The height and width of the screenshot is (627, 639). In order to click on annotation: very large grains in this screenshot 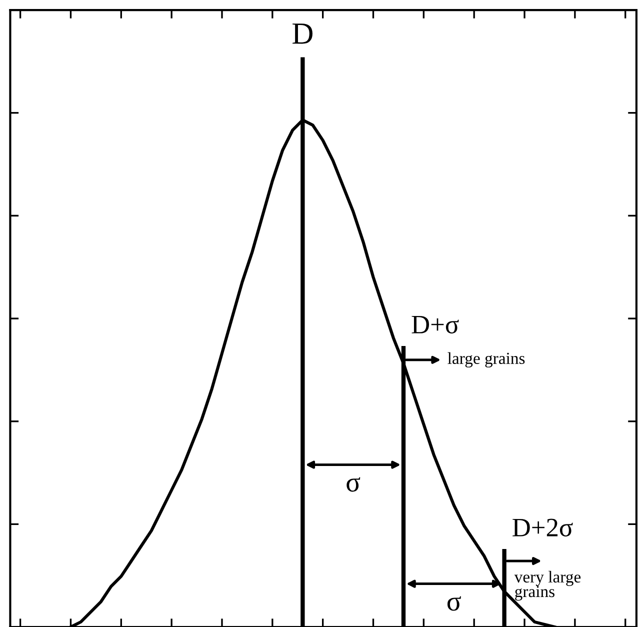, I will do `click(547, 585)`.